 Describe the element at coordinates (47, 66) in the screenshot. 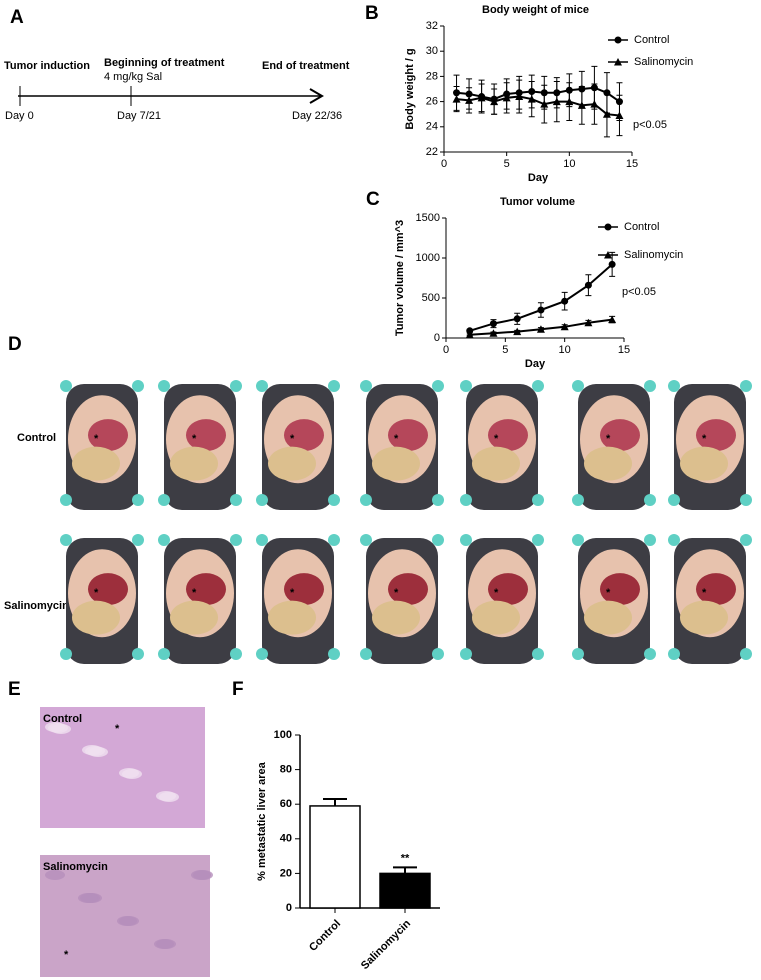

I see `event-title: Tumor induction` at that location.